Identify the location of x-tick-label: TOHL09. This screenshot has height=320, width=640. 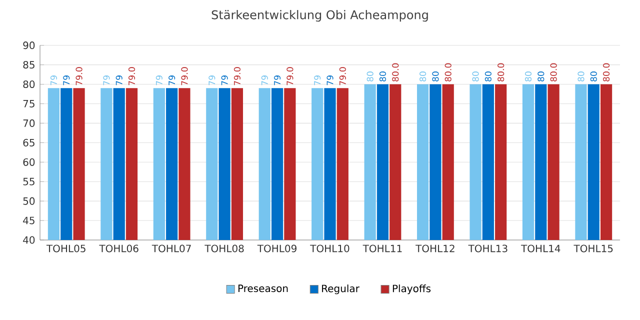
(276, 248).